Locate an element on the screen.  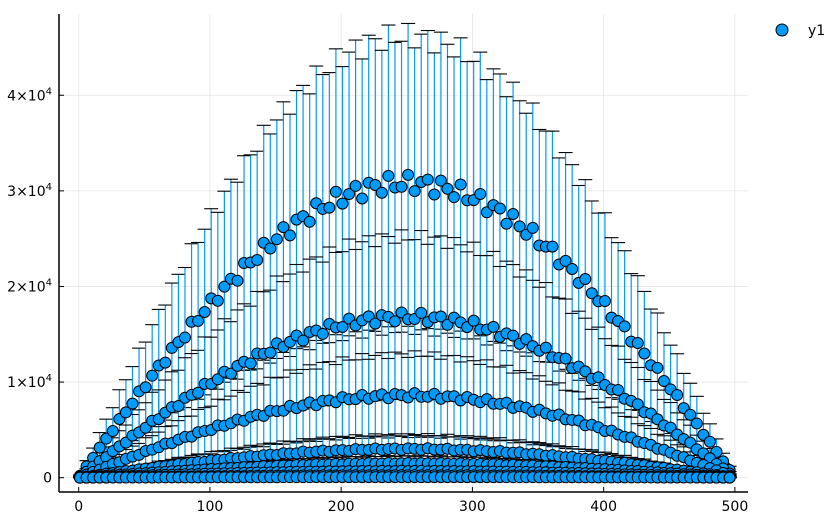
y-tick-base: 0 is located at coordinates (47, 479).